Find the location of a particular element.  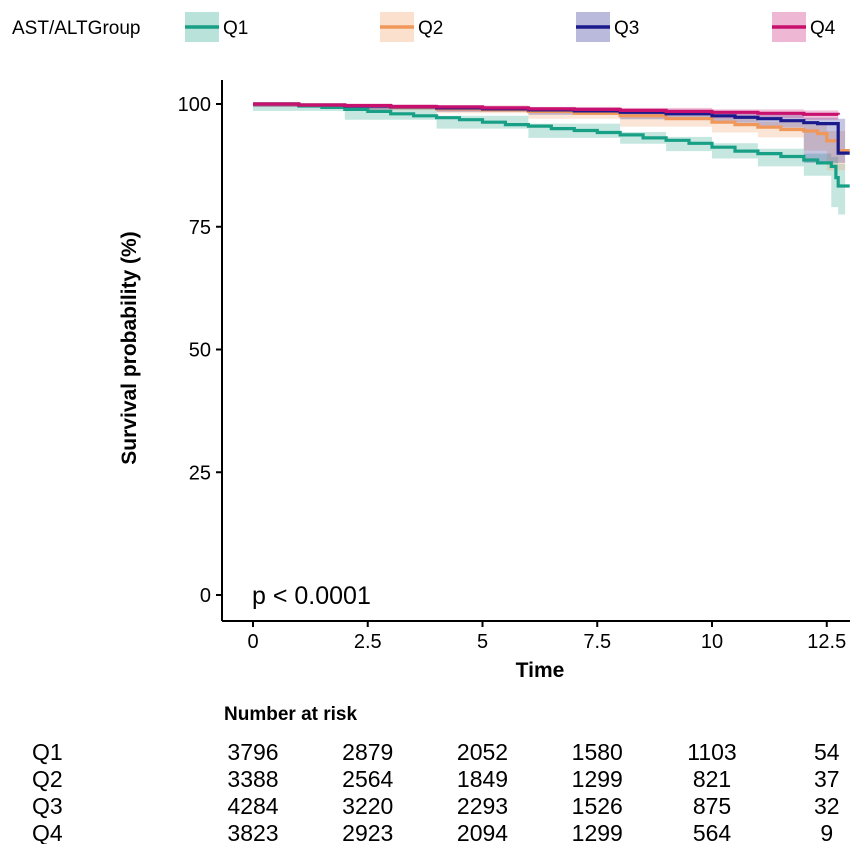

risk-cell: 564 is located at coordinates (712, 832).